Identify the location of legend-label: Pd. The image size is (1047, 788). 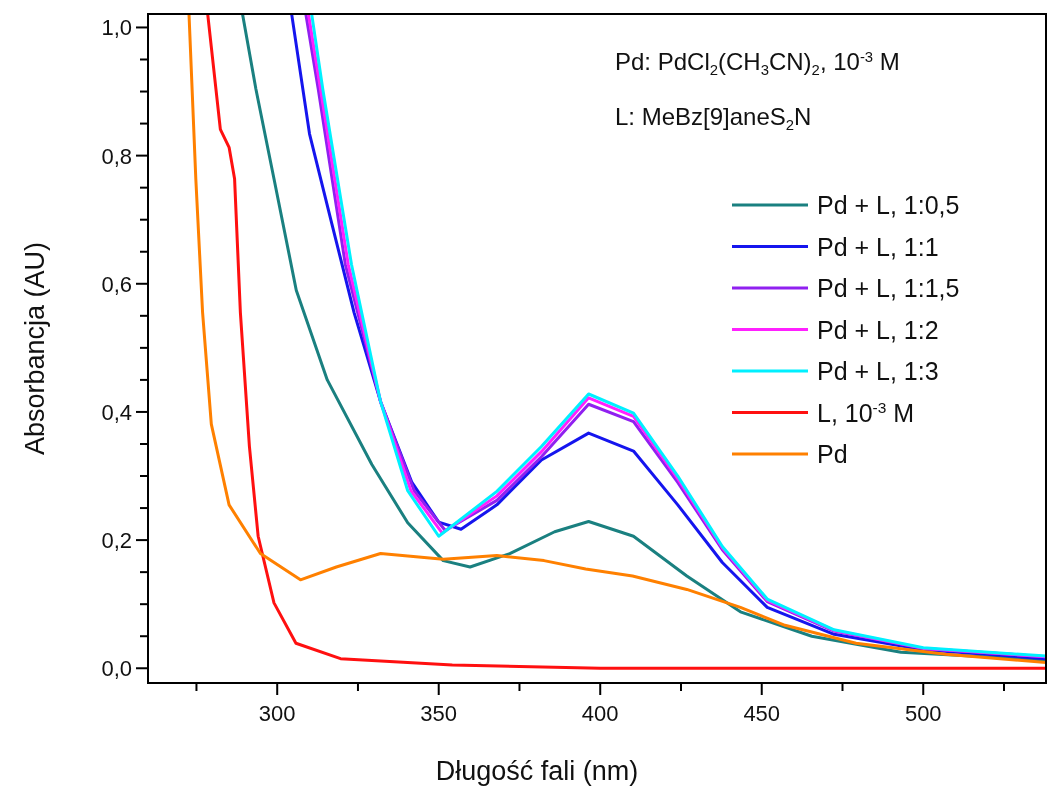
(832, 454).